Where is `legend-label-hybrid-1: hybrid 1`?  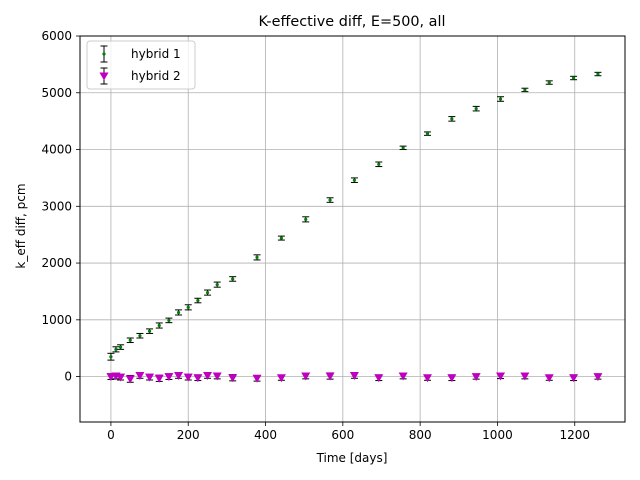 legend-label-hybrid-1: hybrid 1 is located at coordinates (156, 54).